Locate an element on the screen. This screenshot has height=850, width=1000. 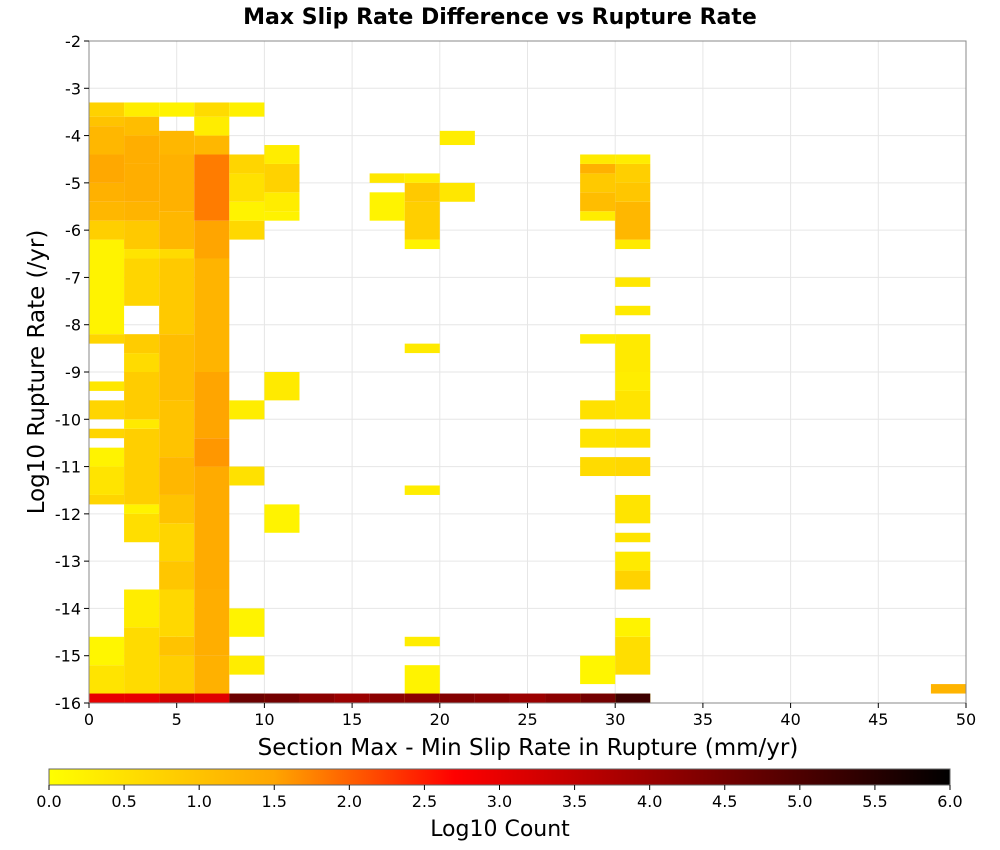
chart-title: Max Slip Rate Difference vs Rupture Rate is located at coordinates (500, 17).